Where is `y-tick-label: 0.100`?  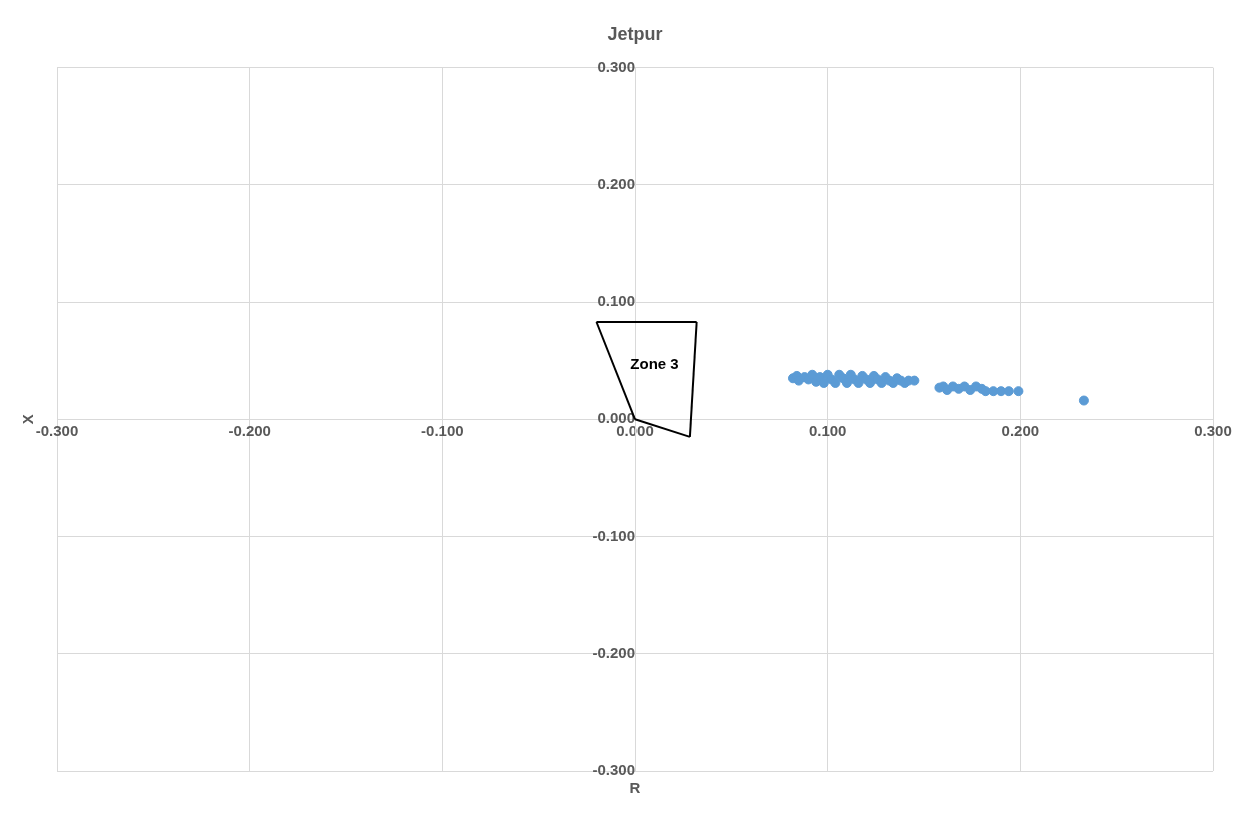
y-tick-label: 0.100 is located at coordinates (616, 301).